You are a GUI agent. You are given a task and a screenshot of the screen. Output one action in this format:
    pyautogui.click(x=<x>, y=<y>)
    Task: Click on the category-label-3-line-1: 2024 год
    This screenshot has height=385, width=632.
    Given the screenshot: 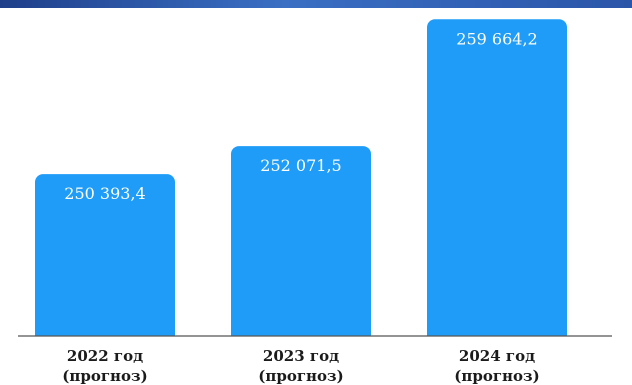 What is the action you would take?
    pyautogui.click(x=497, y=356)
    